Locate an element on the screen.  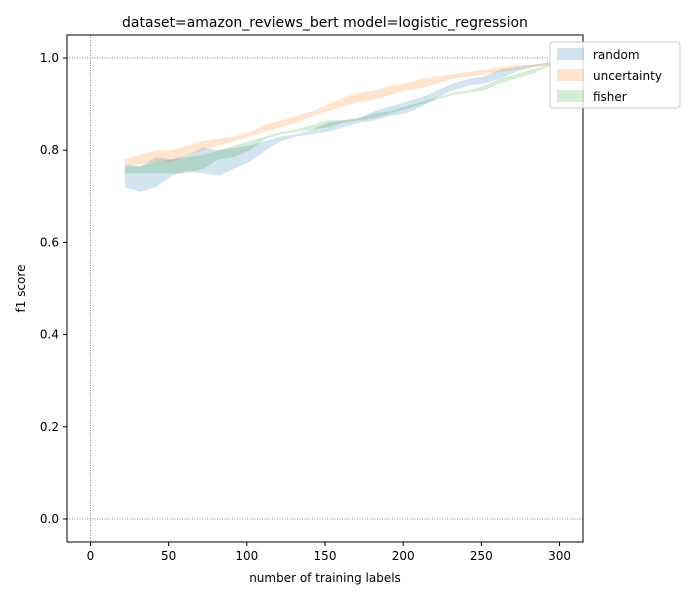
y-axis-title: f1 score is located at coordinates (21, 289).